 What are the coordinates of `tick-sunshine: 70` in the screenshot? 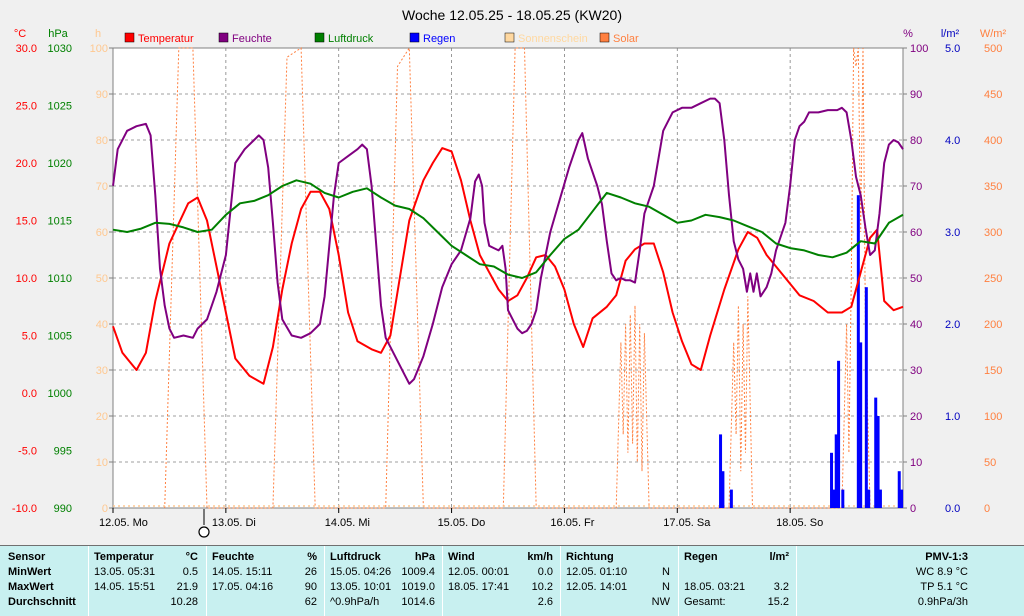 It's located at (102, 187).